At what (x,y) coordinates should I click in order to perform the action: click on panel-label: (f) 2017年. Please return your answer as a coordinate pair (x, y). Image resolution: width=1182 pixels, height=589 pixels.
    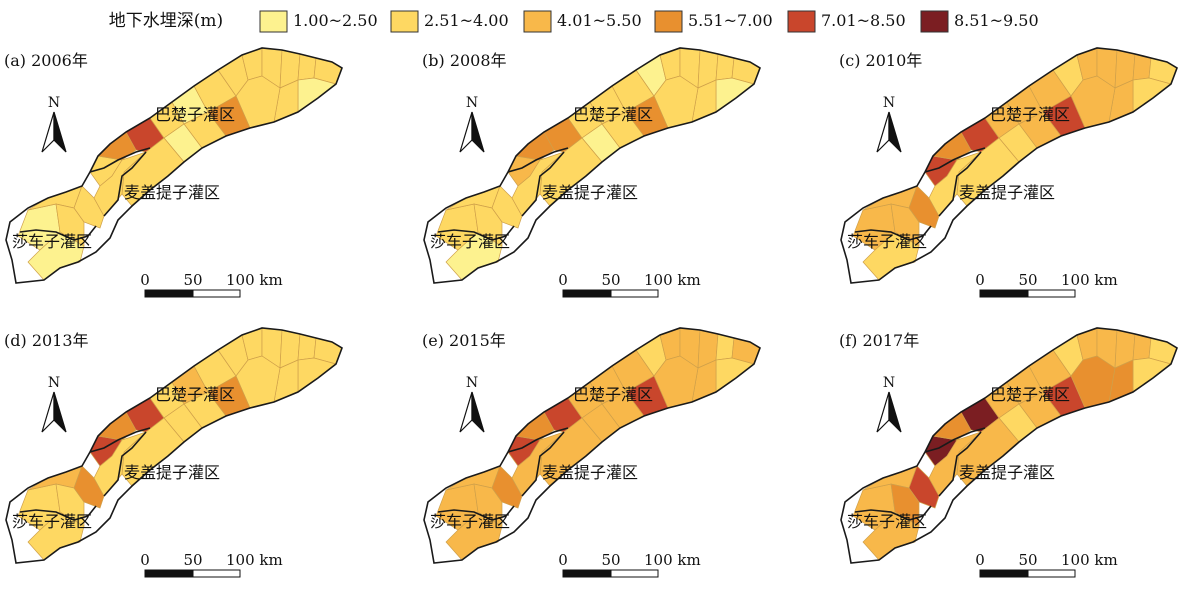
    Looking at the image, I should click on (879, 340).